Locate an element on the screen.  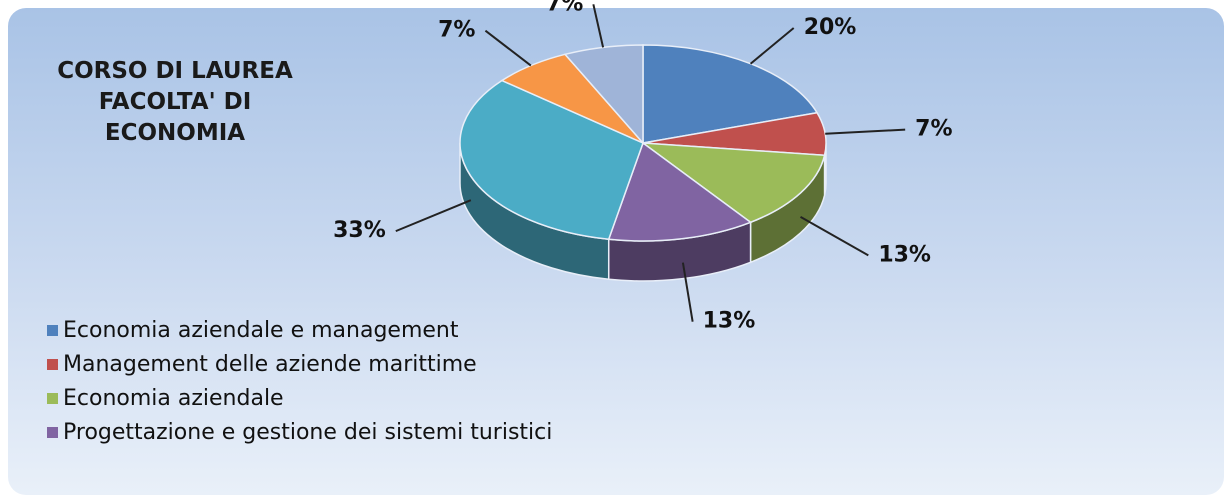
legend-label: Management delle aziende marittime is located at coordinates (270, 364).